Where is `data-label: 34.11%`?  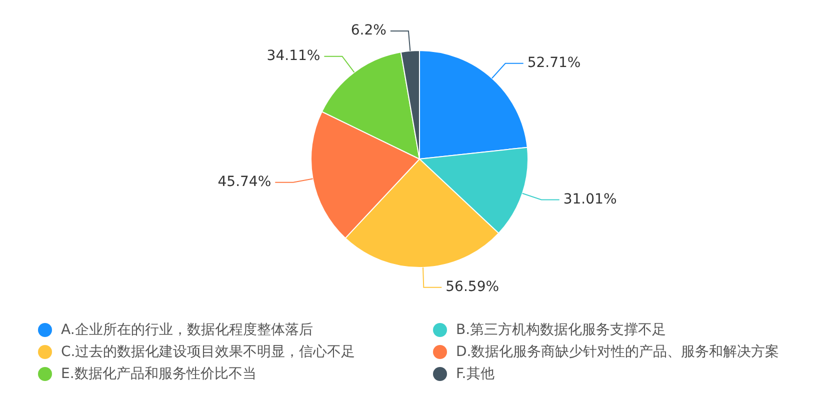 data-label: 34.11% is located at coordinates (293, 56).